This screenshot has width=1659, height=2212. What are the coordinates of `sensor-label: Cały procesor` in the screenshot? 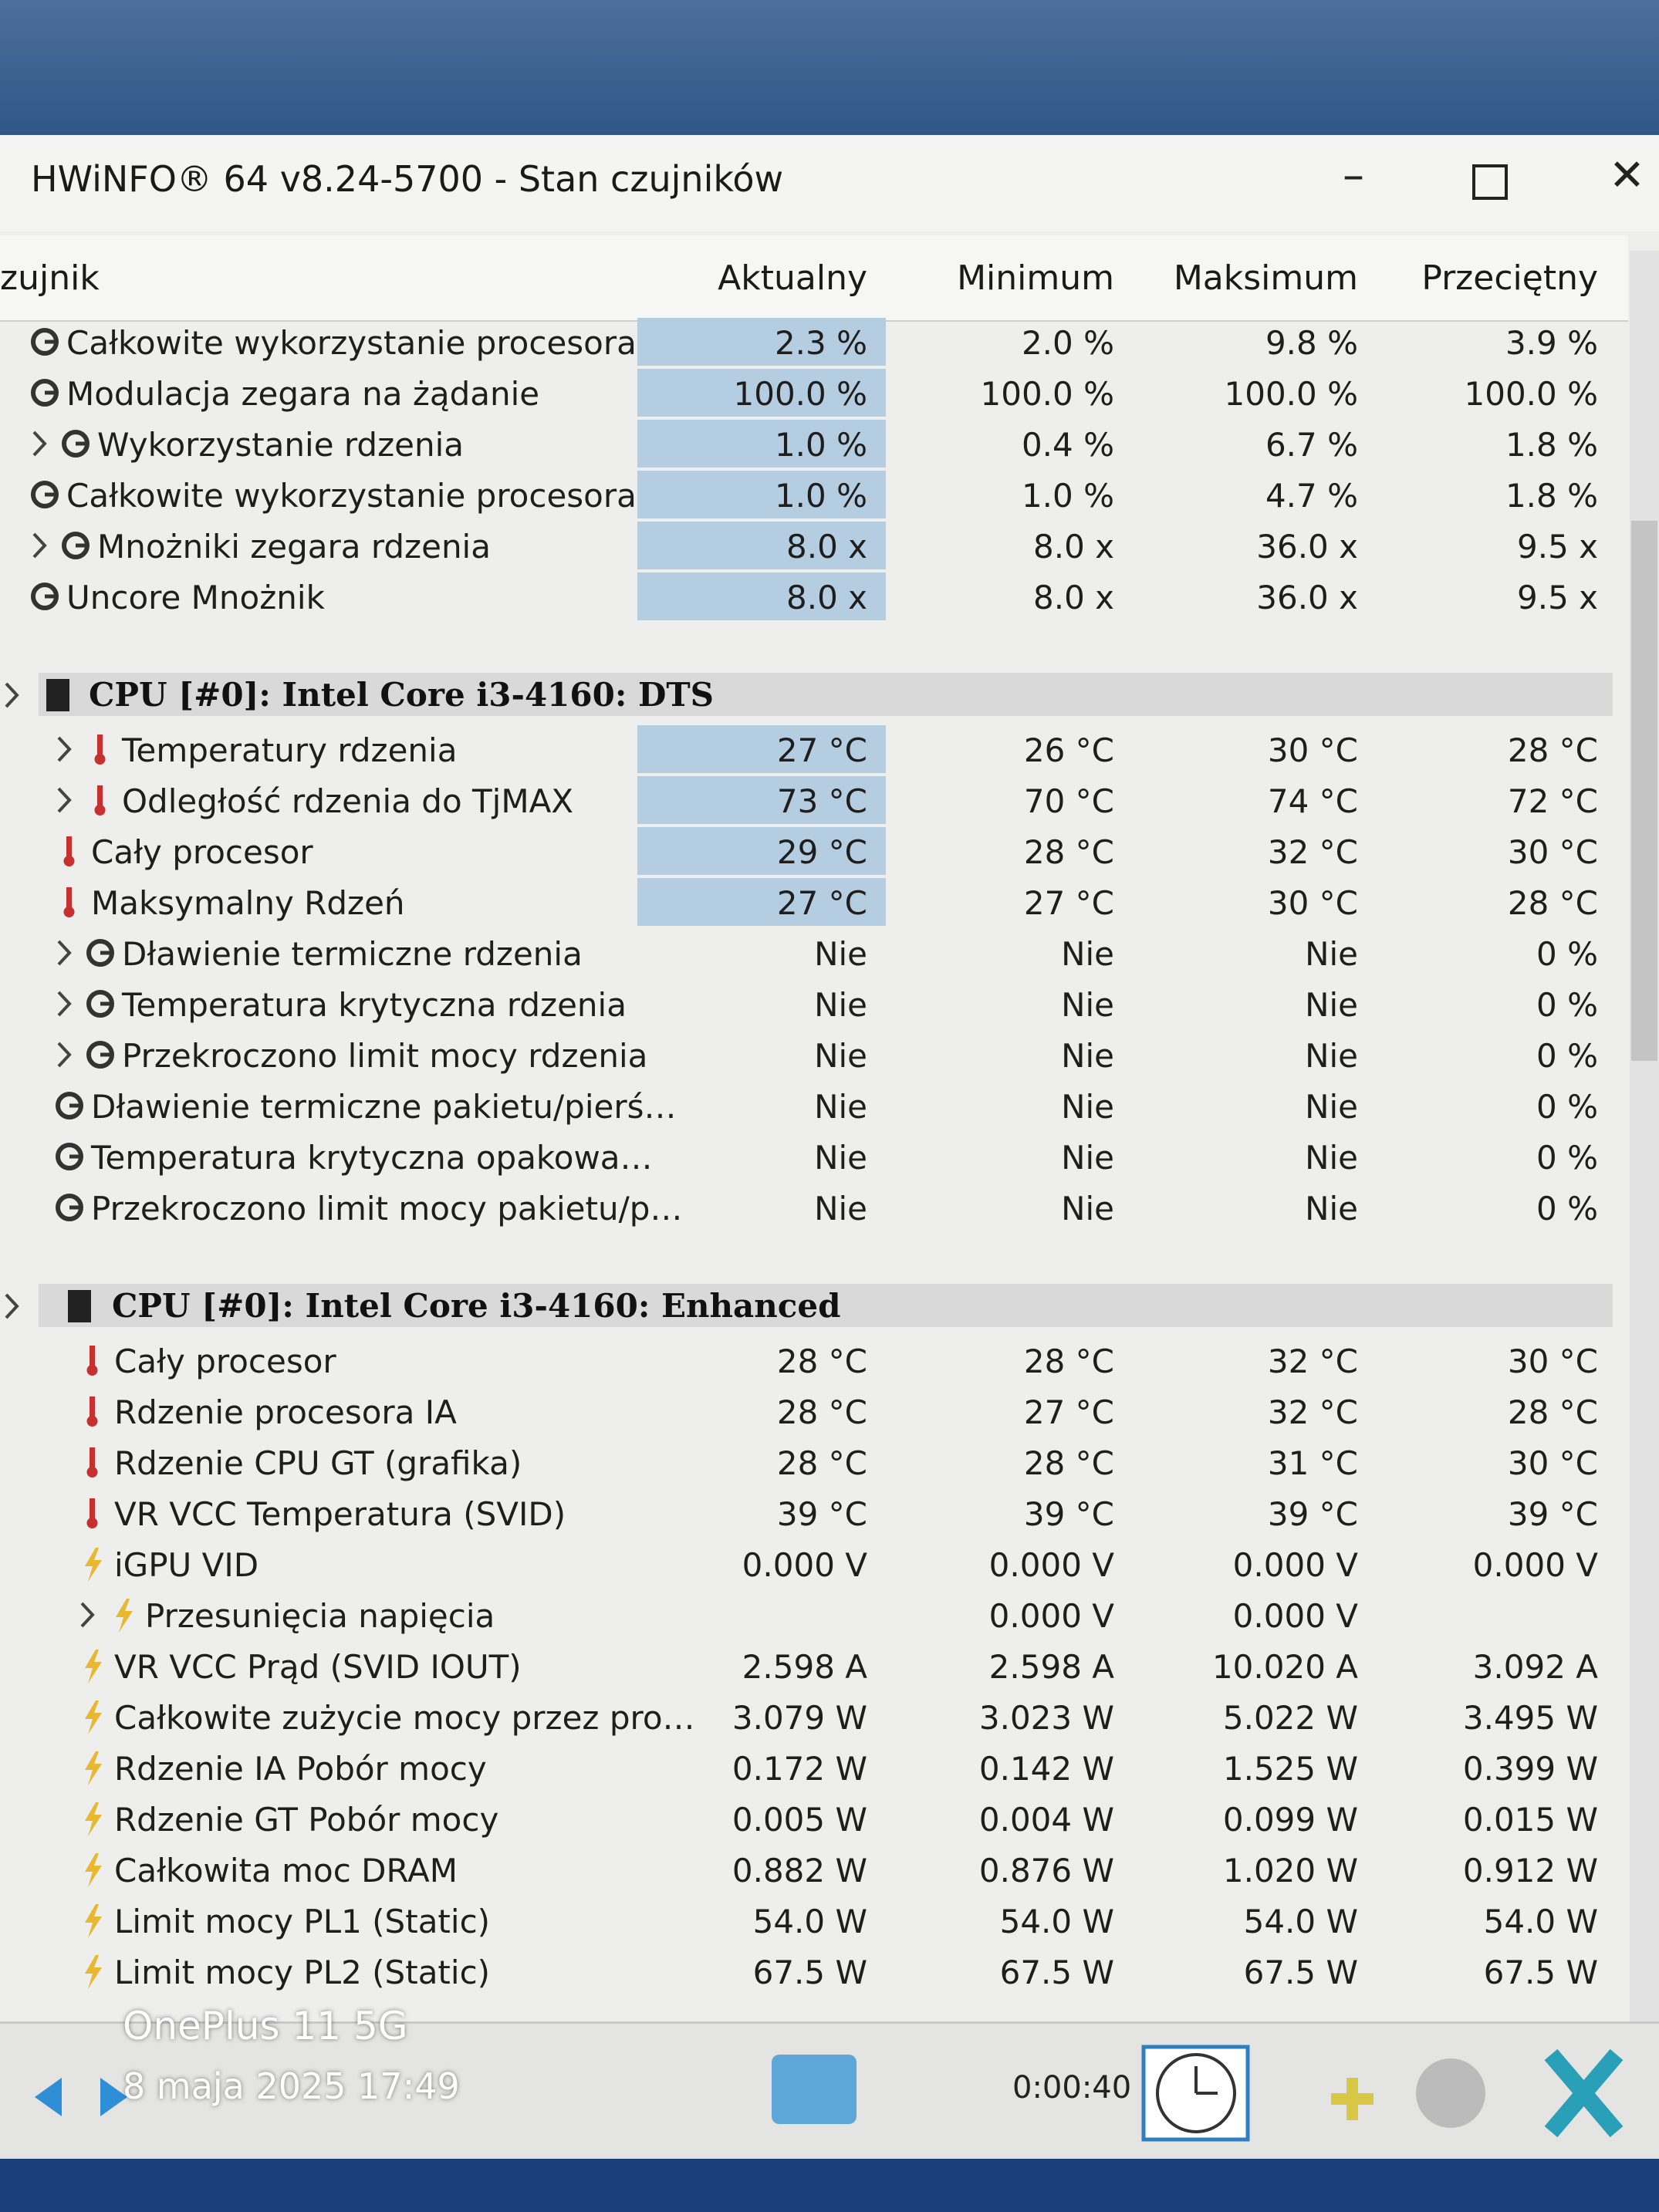 It's located at (202, 852).